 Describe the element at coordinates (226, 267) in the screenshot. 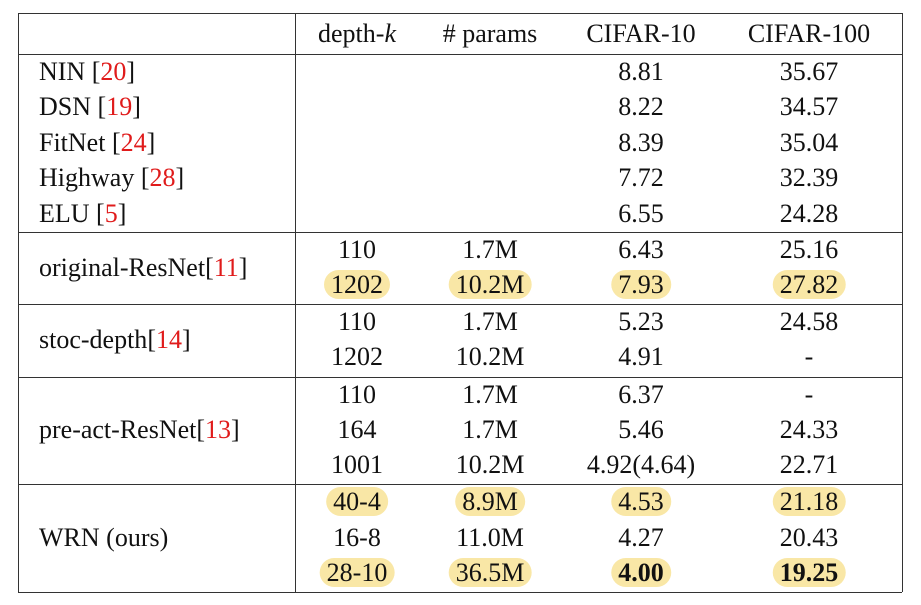

I see `citation-link: 11` at that location.